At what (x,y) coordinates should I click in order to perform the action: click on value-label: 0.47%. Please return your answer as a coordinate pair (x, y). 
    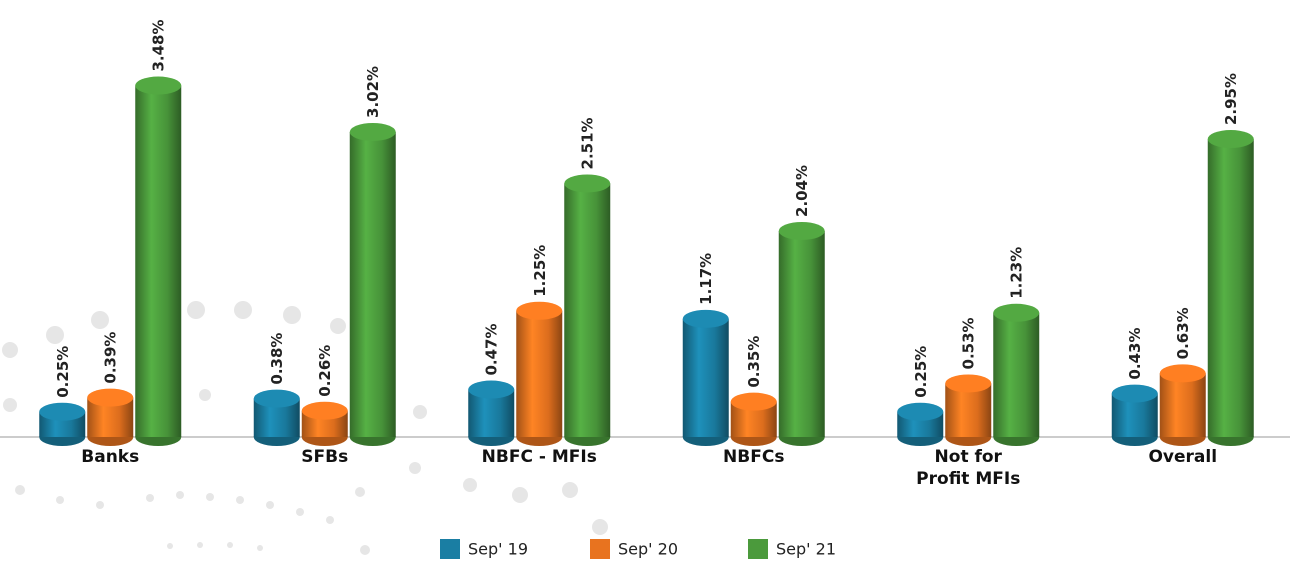
    Looking at the image, I should click on (492, 349).